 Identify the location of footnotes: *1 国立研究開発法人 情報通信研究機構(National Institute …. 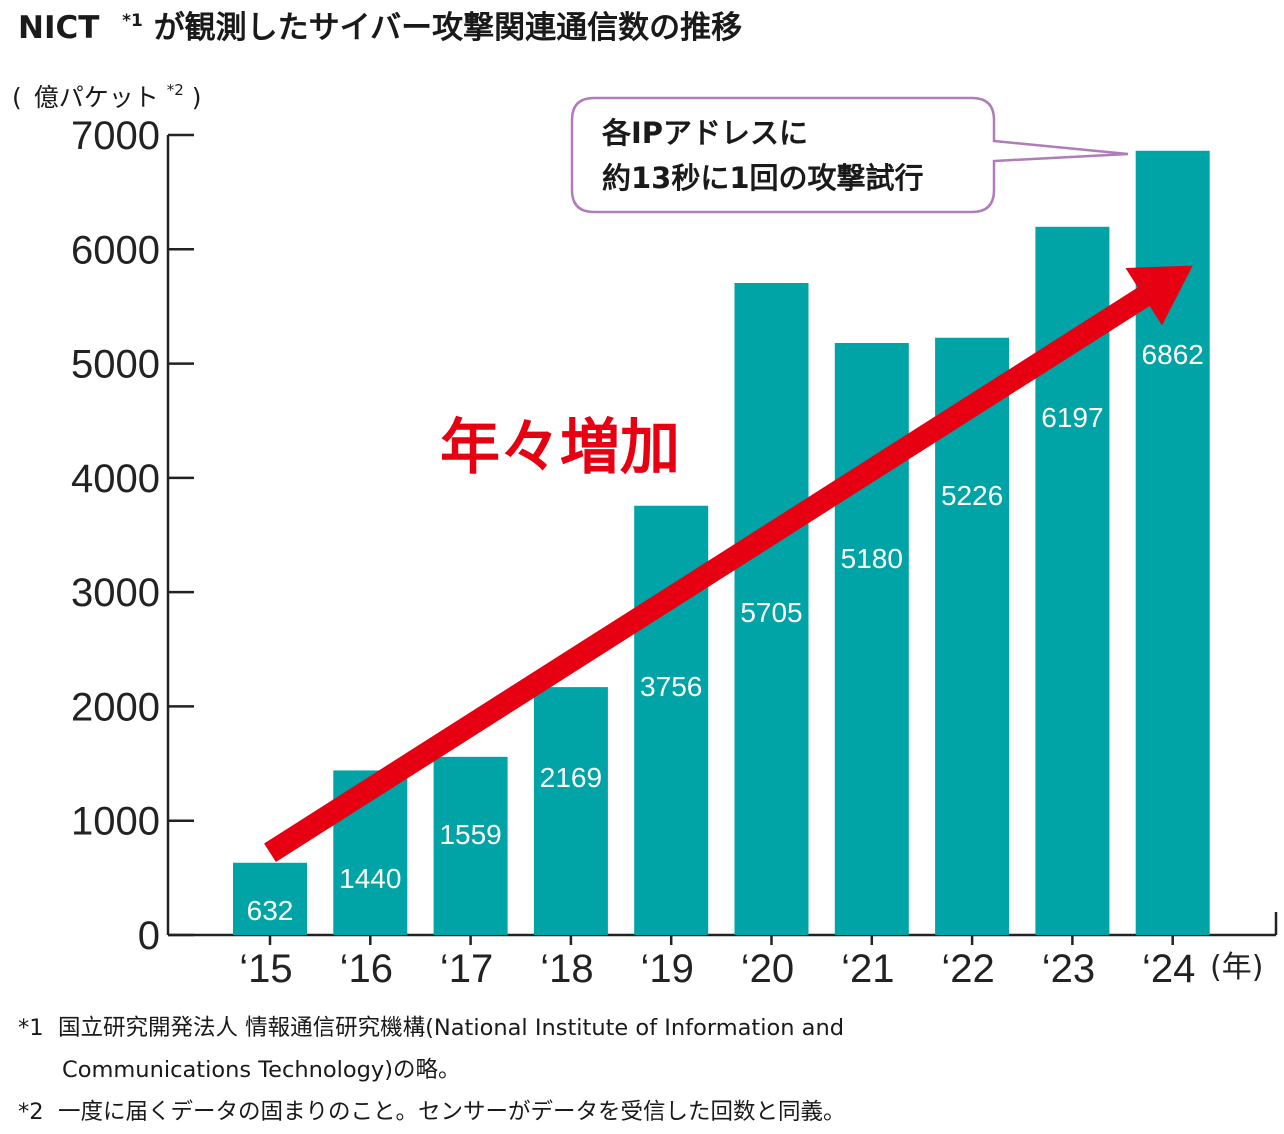
(432, 1070).